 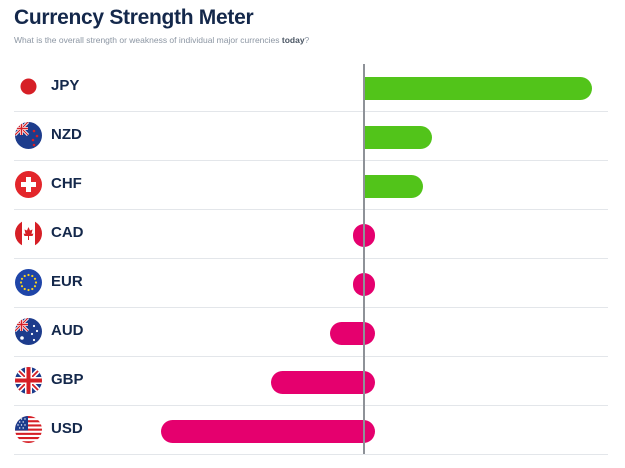 What do you see at coordinates (67, 281) in the screenshot?
I see `currency-code: EUR` at bounding box center [67, 281].